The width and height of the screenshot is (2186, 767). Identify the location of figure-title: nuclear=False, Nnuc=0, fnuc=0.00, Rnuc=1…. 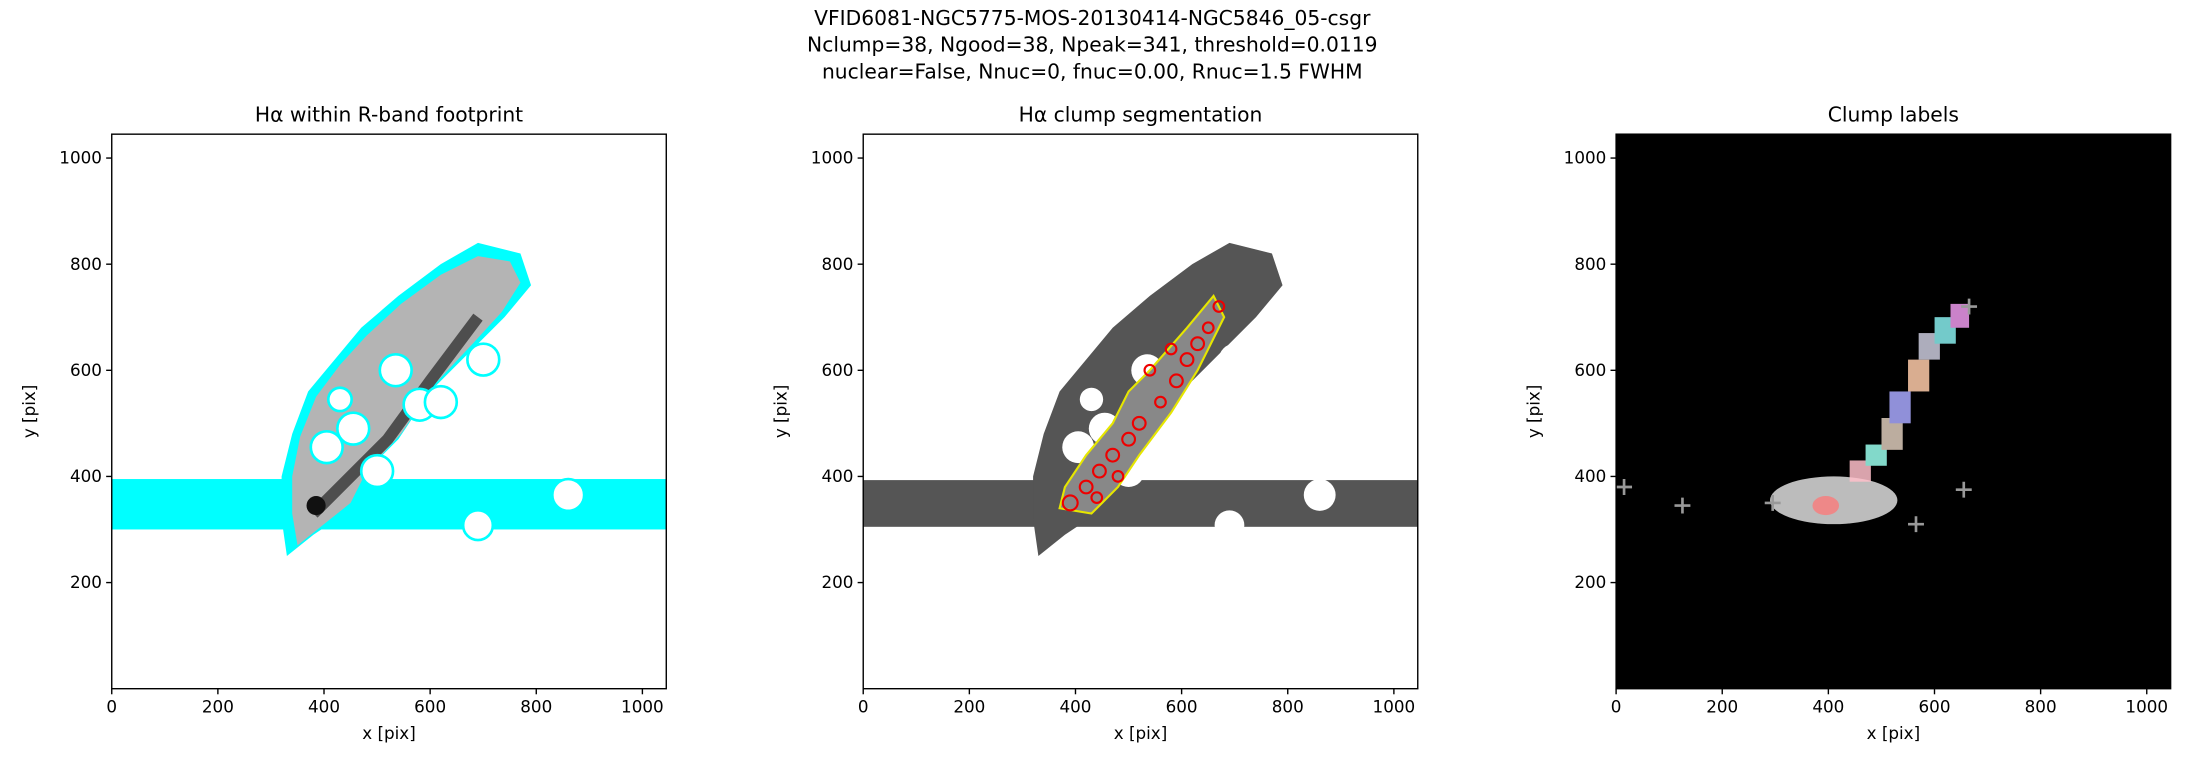
(1092, 71).